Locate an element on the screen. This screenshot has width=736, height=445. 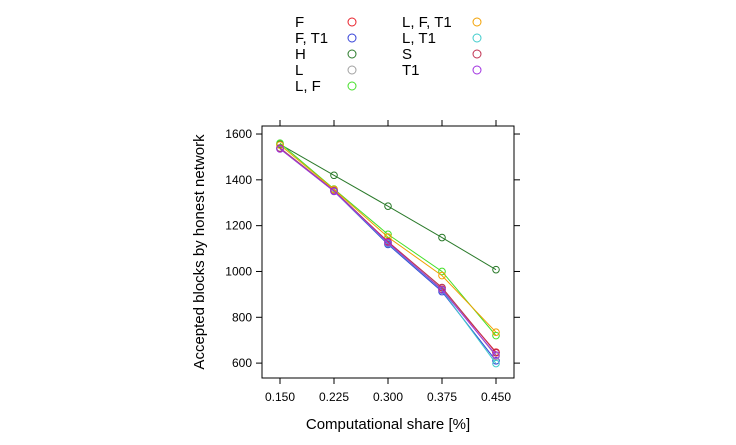
y-tick-label: 800 is located at coordinates (242, 317).